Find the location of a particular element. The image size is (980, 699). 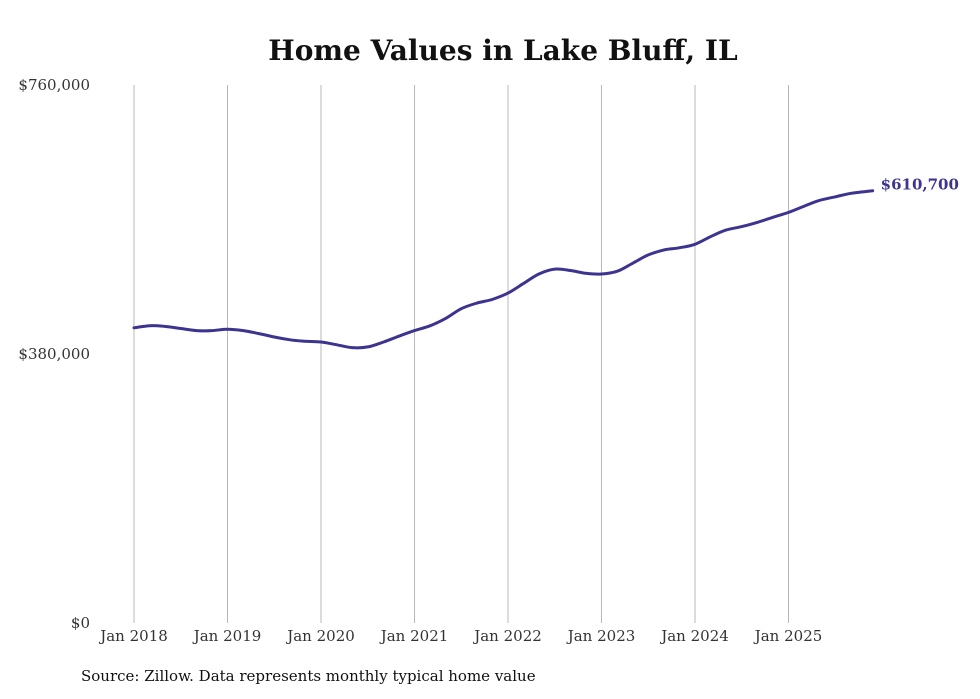

y-tick-label: $760,000 is located at coordinates (54, 85).